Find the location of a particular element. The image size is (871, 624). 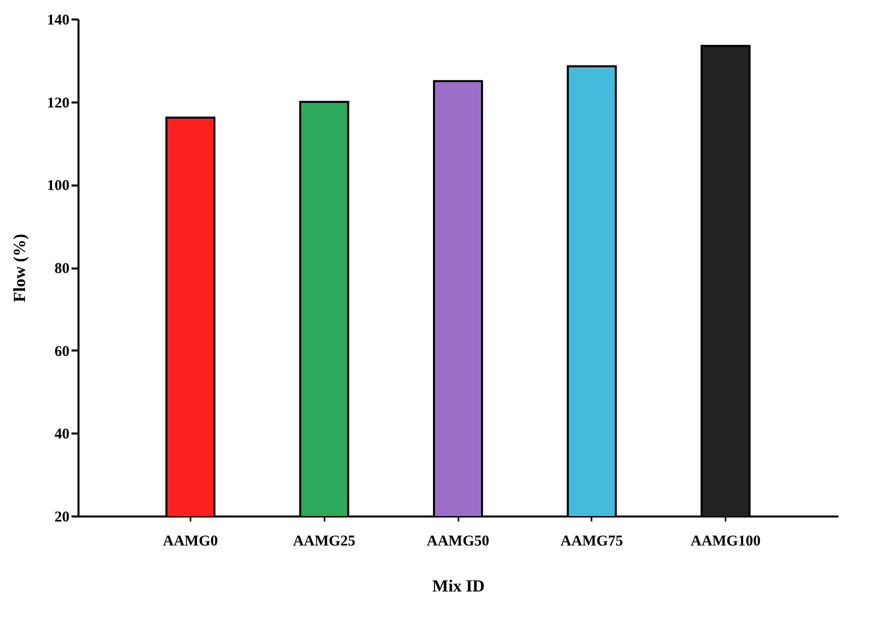

x-tick-label: AAMG75 is located at coordinates (592, 542).